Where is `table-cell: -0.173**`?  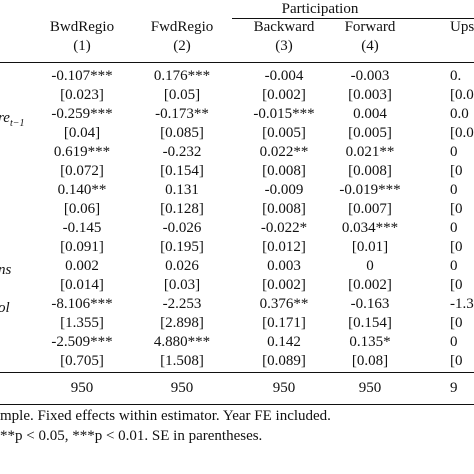 table-cell: -0.173** is located at coordinates (182, 114).